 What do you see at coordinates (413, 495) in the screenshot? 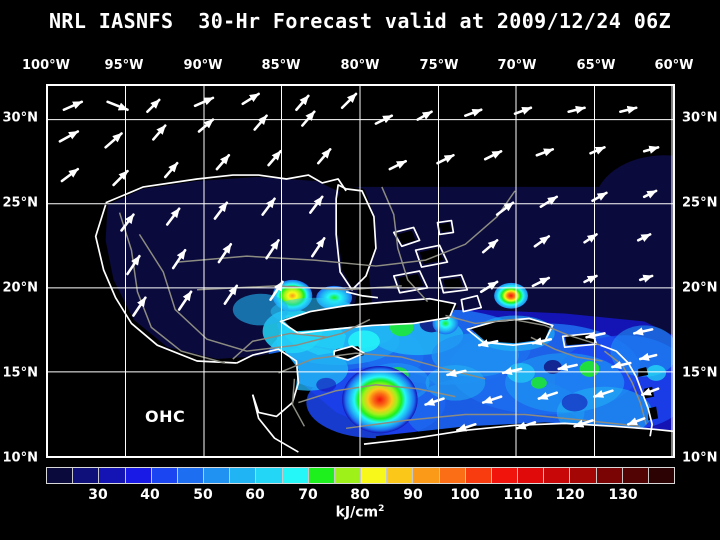
I see `colorbar-tick-90: 90` at bounding box center [413, 495].